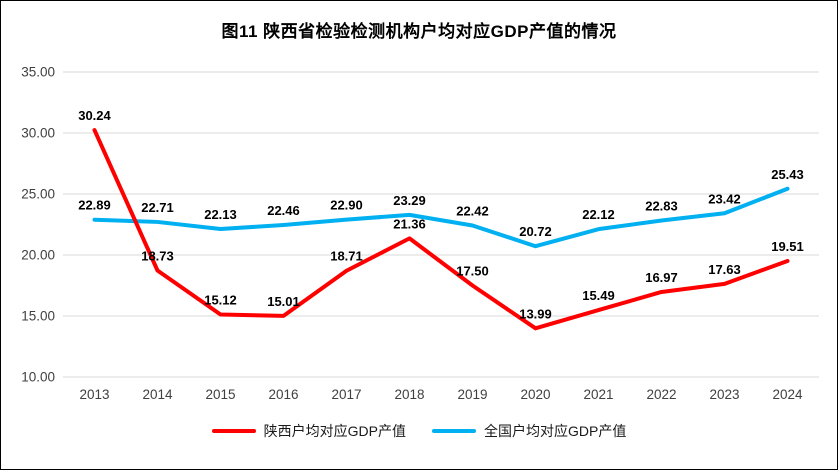 The image size is (838, 470). What do you see at coordinates (283, 301) in the screenshot?
I see `data-label: 15.01` at bounding box center [283, 301].